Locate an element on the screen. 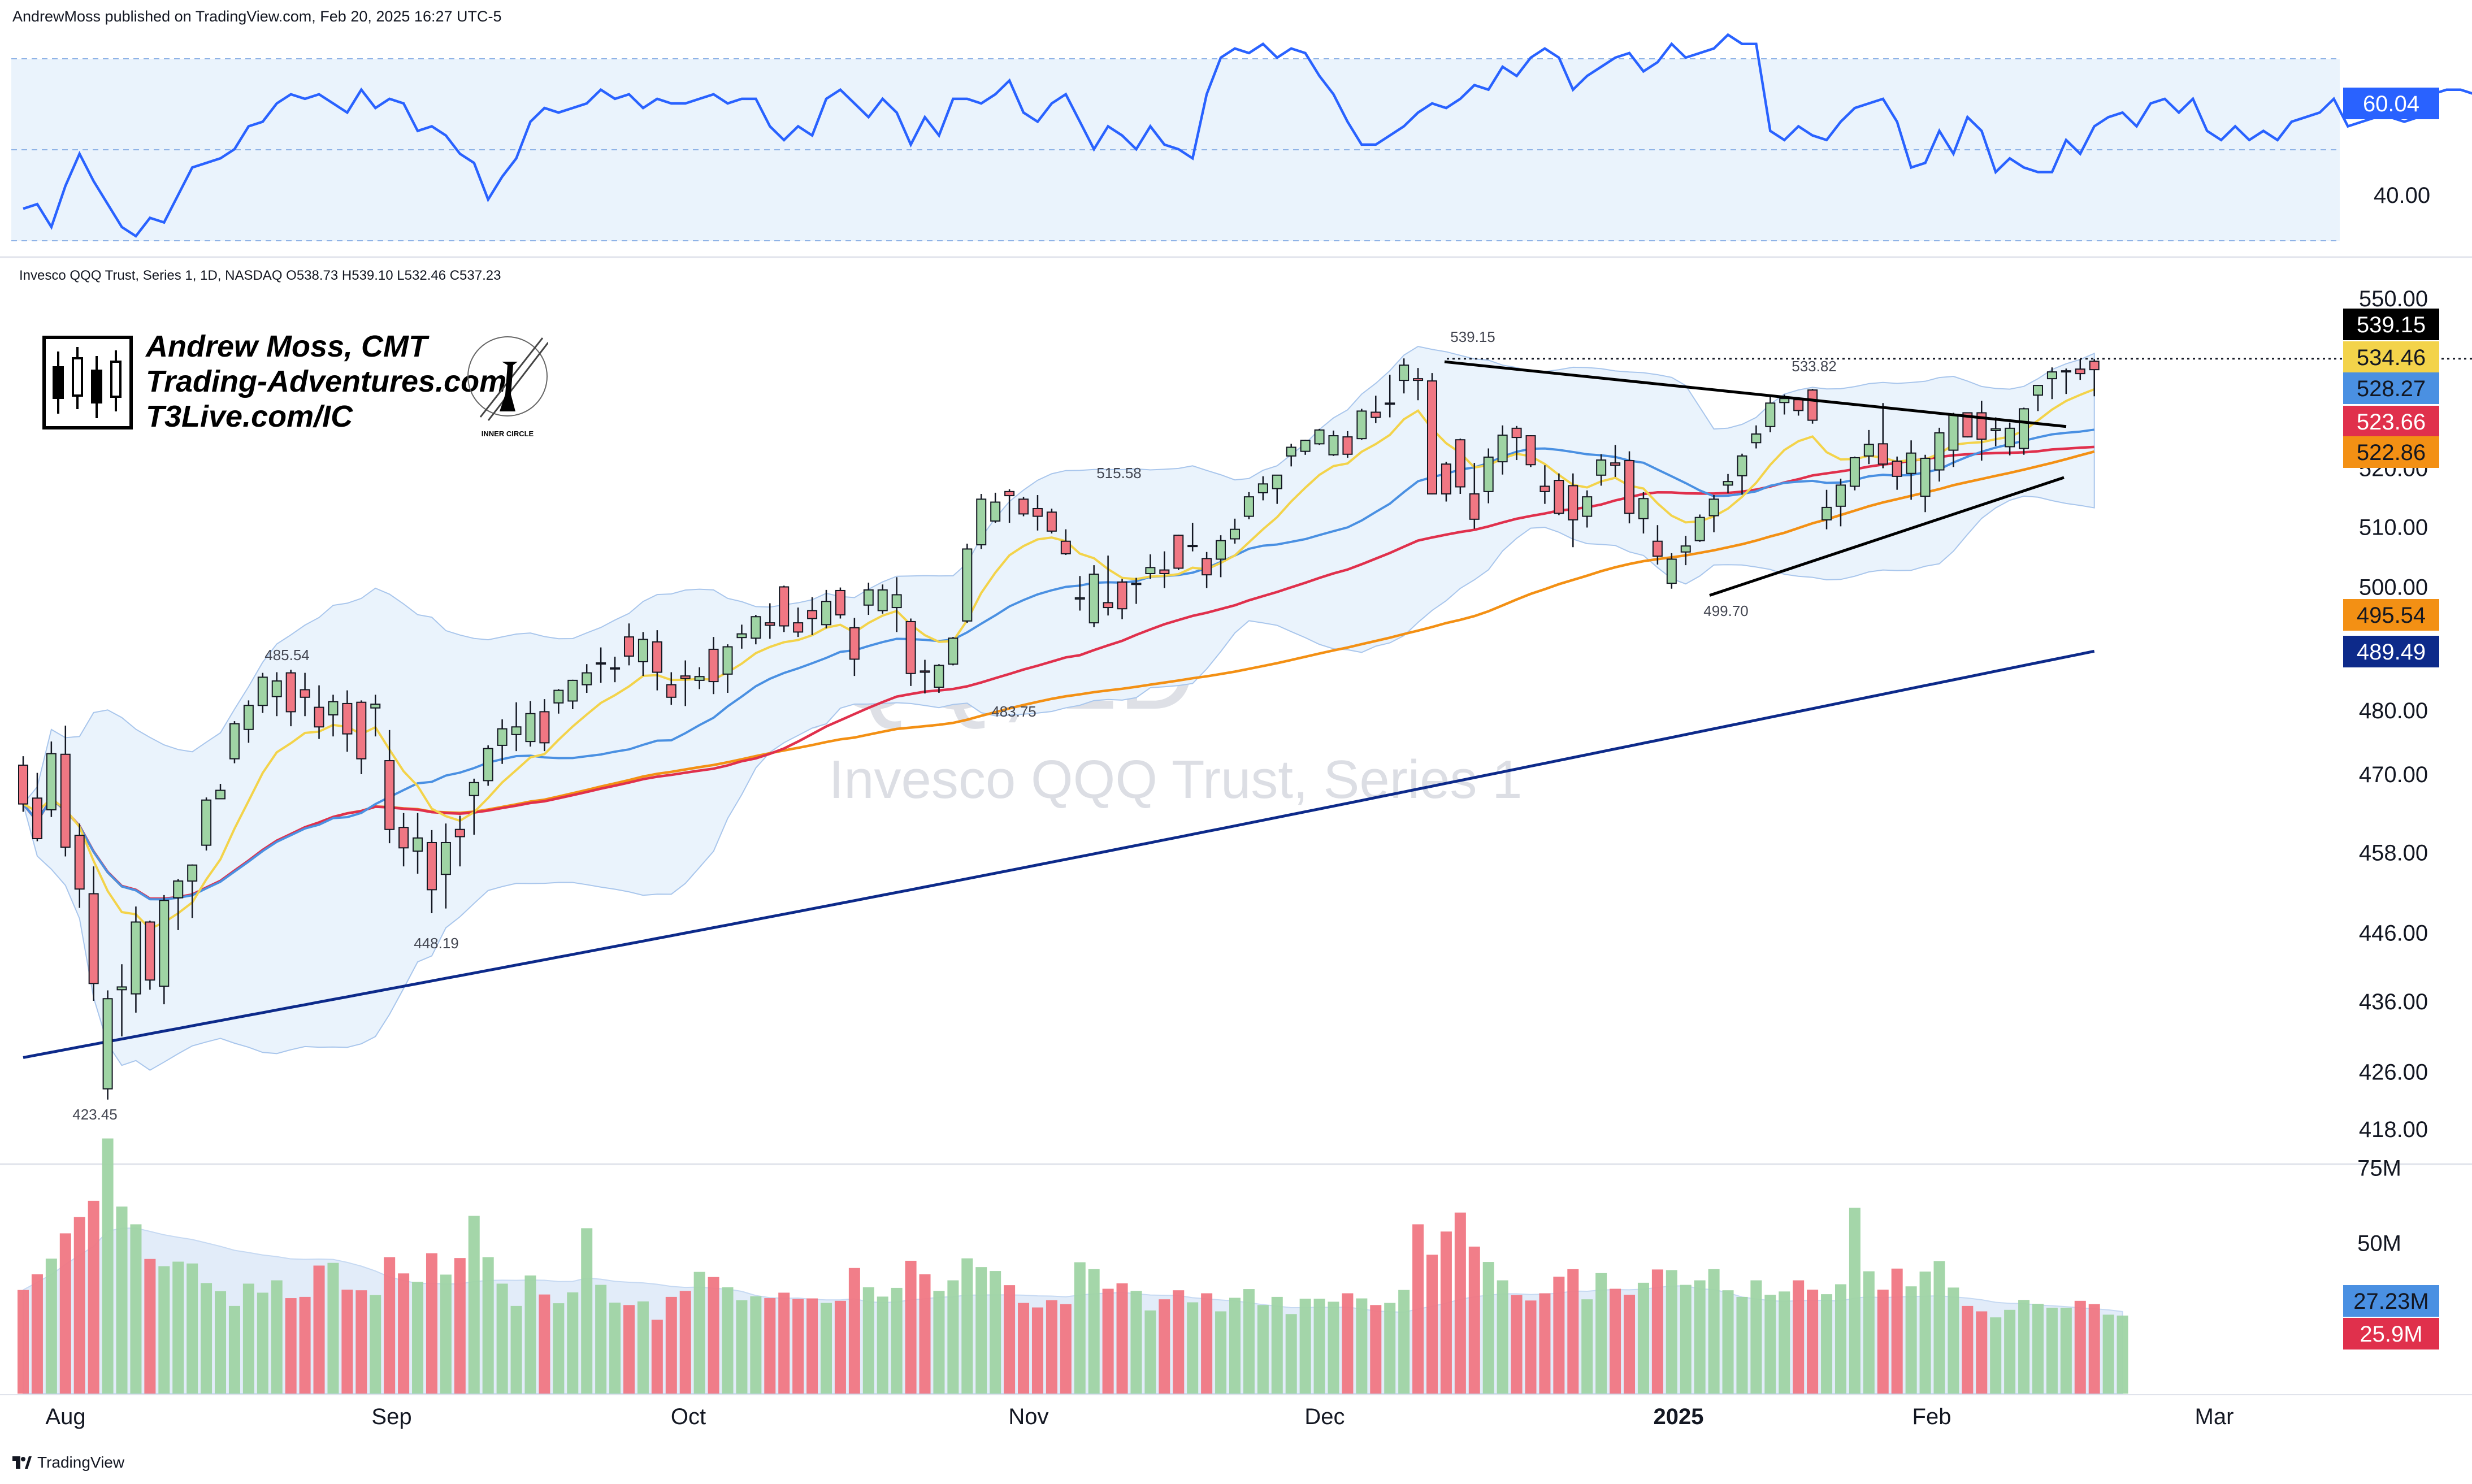 This screenshot has width=2472, height=1484. volume-current-badge: 25.9M is located at coordinates (2391, 1334).